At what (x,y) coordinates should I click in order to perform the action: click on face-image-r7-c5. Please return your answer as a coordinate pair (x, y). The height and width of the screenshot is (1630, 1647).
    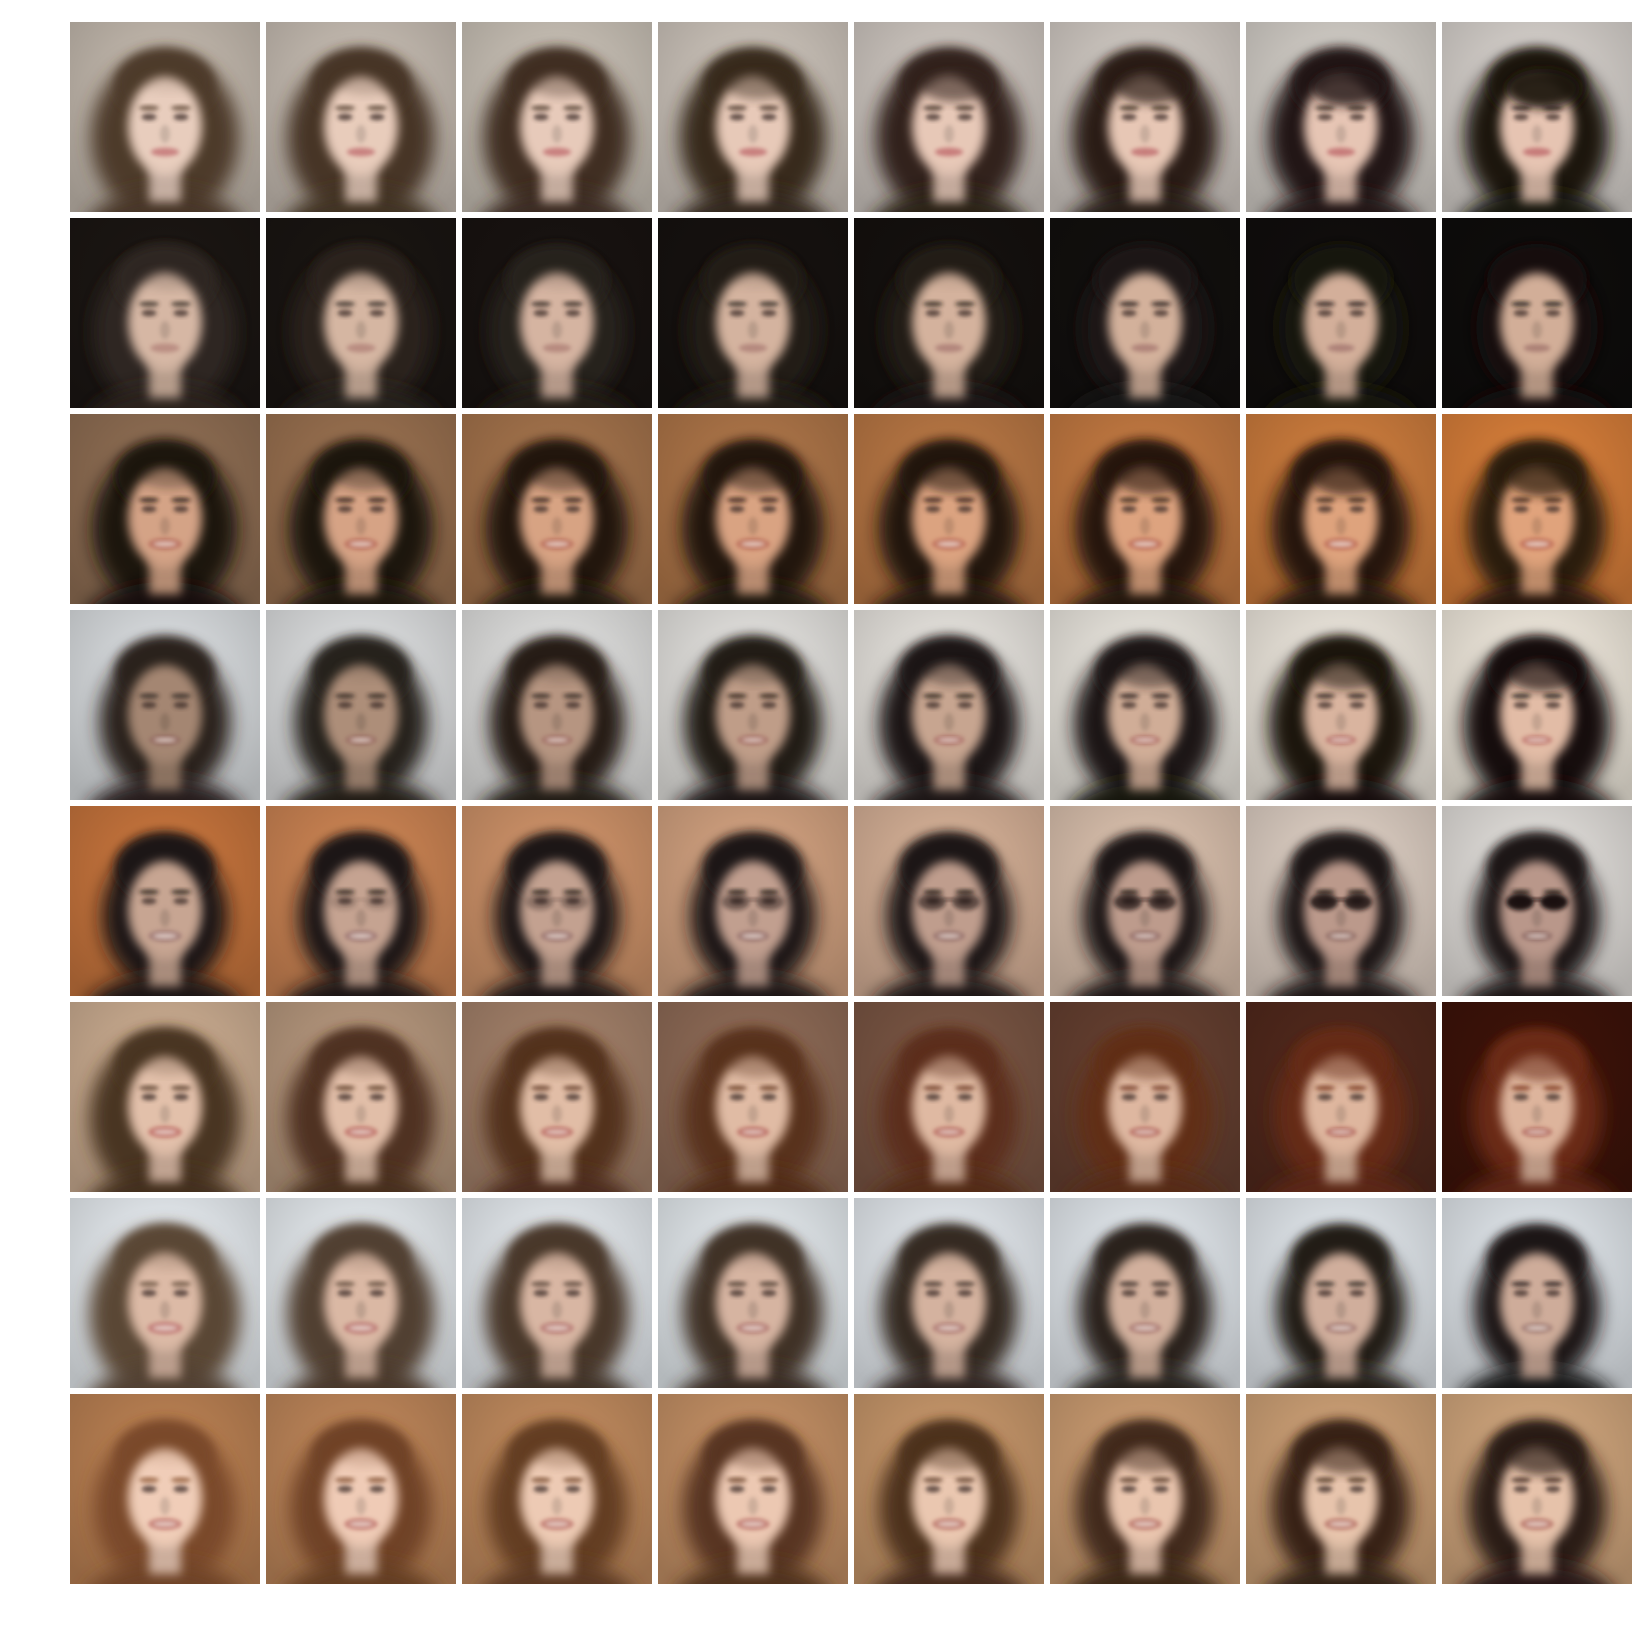
    Looking at the image, I should click on (949, 1293).